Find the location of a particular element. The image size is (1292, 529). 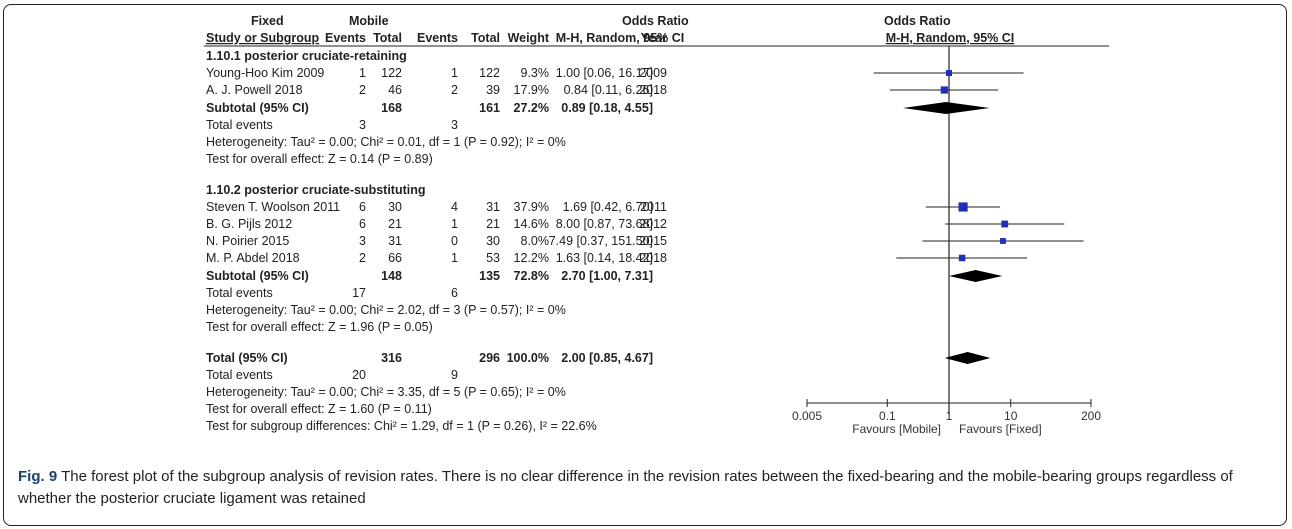

tick-label: 200 is located at coordinates (1091, 416).